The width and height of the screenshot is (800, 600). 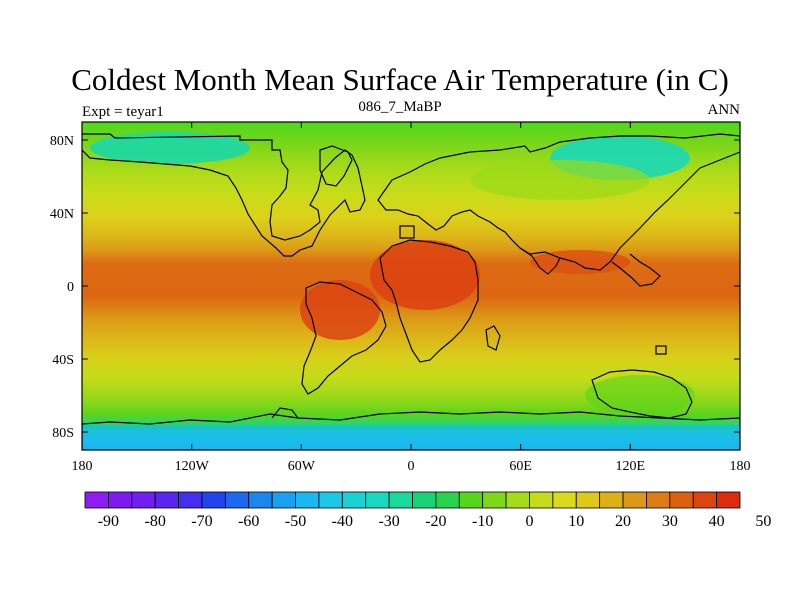 What do you see at coordinates (636, 270) in the screenshot?
I see `outline-southeast-asia` at bounding box center [636, 270].